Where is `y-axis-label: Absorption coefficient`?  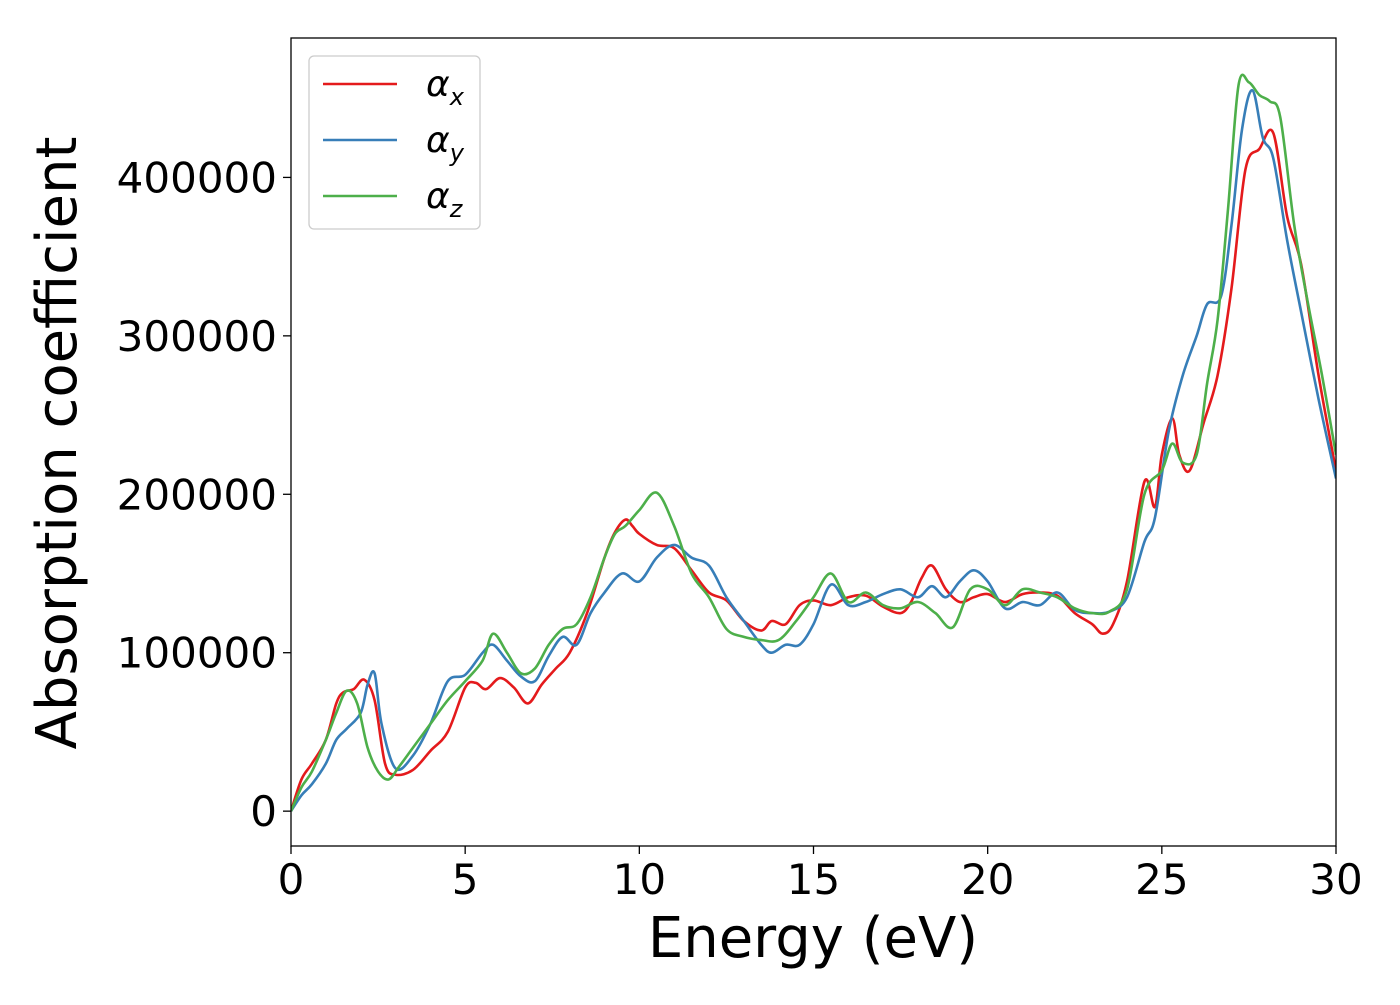
y-axis-label: Absorption coefficient is located at coordinates (57, 443).